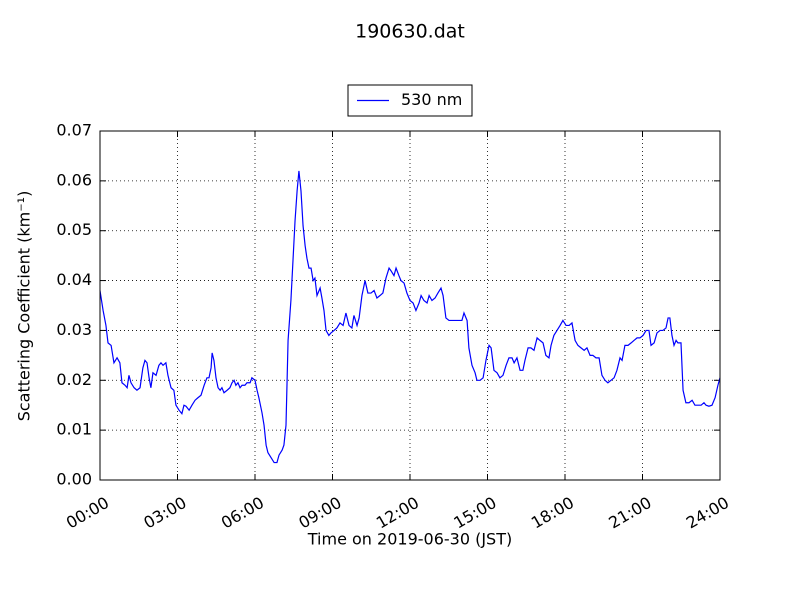  I want to click on x-tick-label: 09:00, so click(319, 513).